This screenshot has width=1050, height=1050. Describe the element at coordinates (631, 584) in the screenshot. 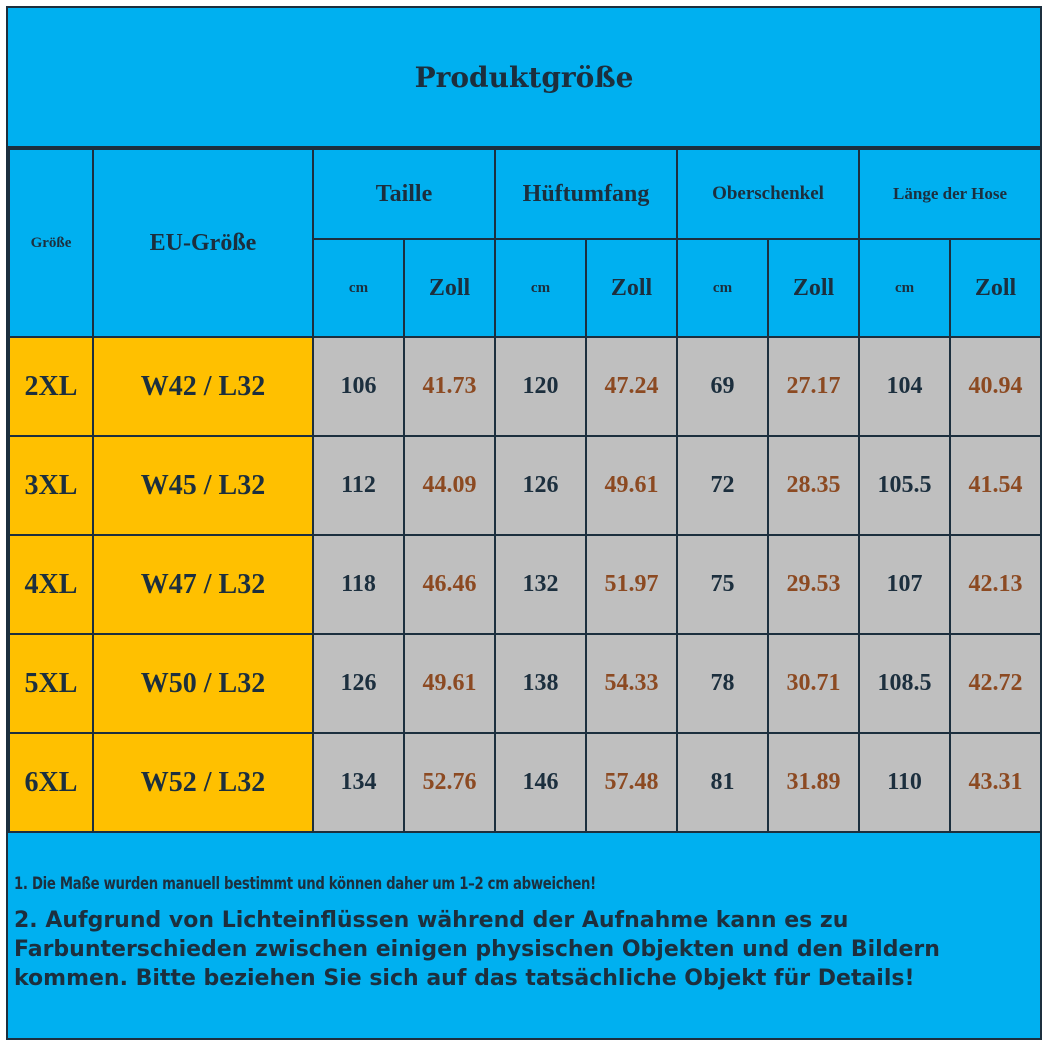

I see `value-cell: 51.97` at that location.